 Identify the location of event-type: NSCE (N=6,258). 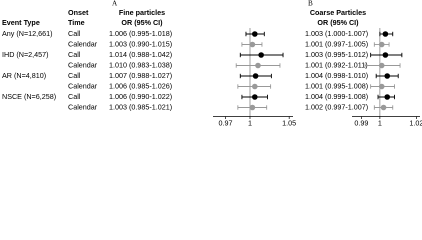
(29, 96).